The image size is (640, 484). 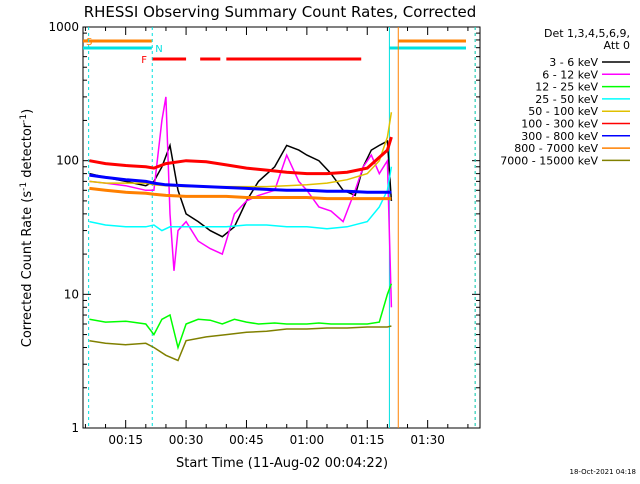 I want to click on x-axis-label: Start Time (11-Aug-02 00:04:22), so click(x=282, y=463).